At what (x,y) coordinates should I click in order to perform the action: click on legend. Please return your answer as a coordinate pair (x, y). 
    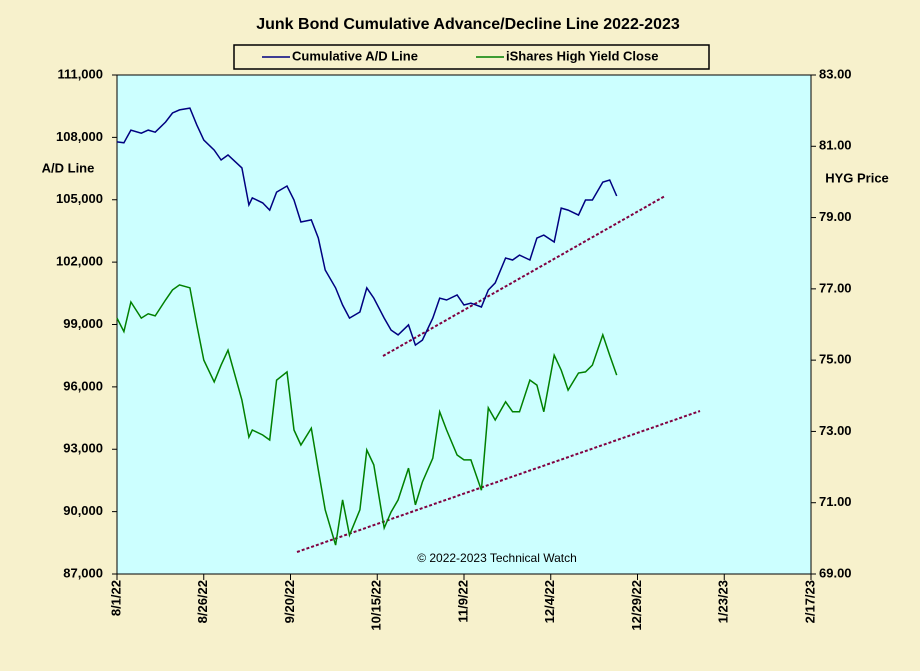
    Looking at the image, I should click on (471, 57).